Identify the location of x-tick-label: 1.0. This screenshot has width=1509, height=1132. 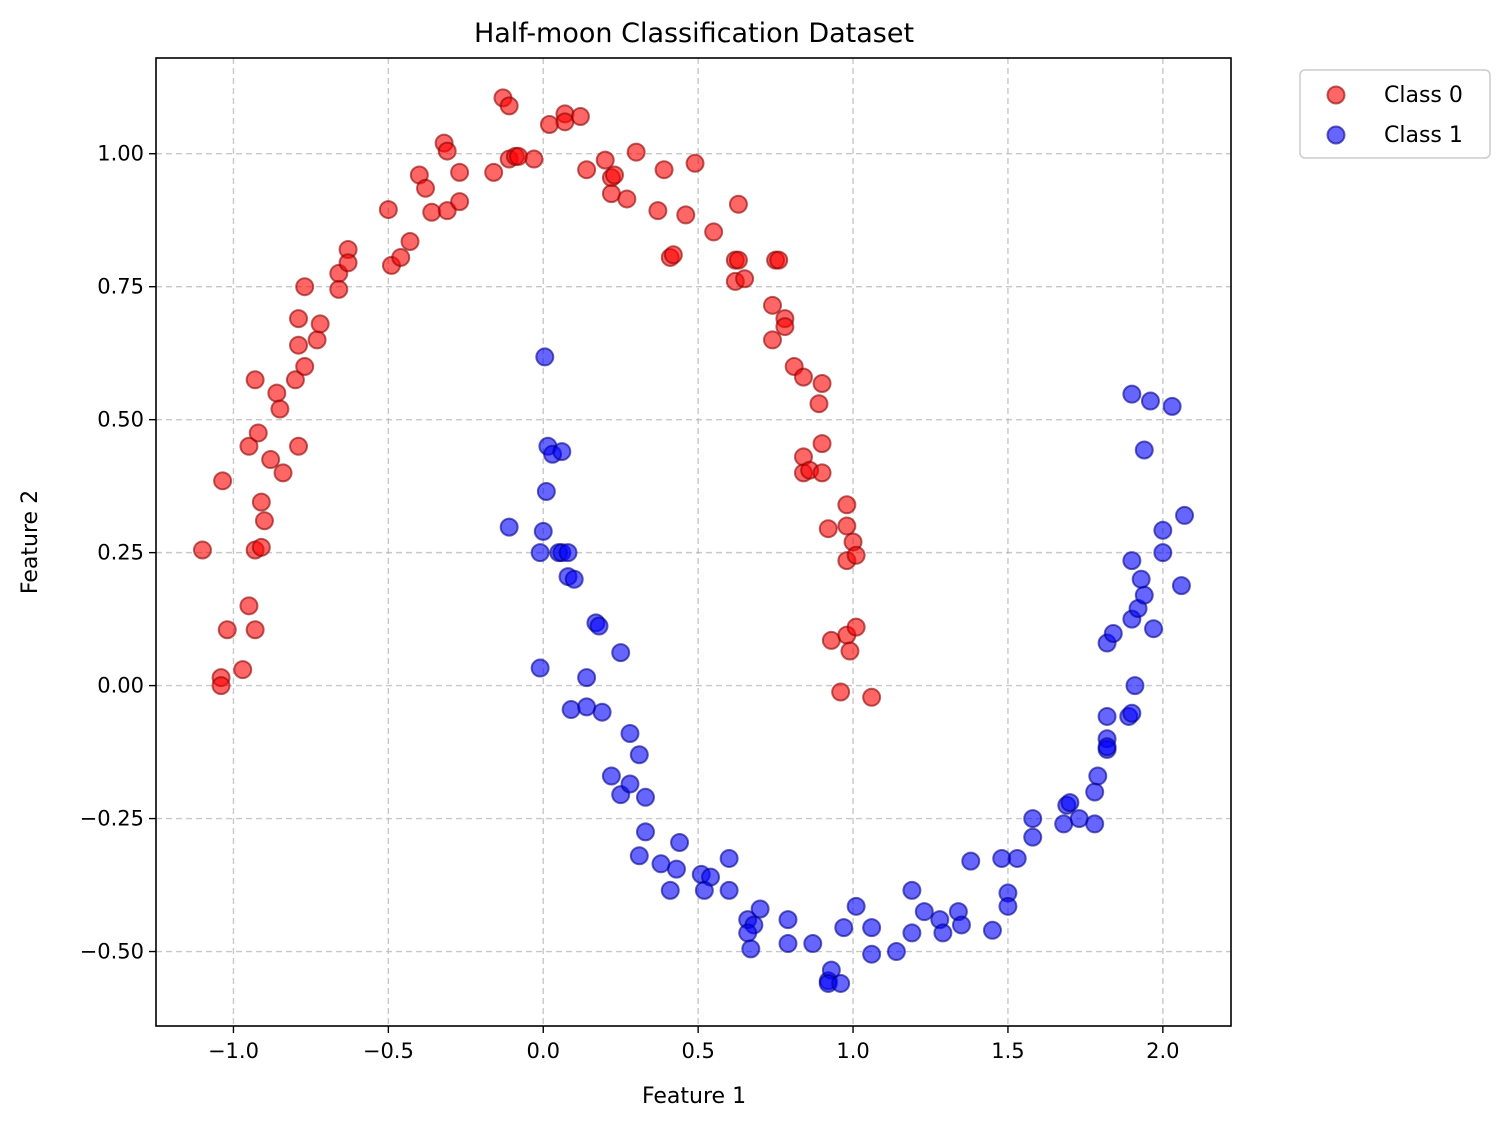
(852, 1051).